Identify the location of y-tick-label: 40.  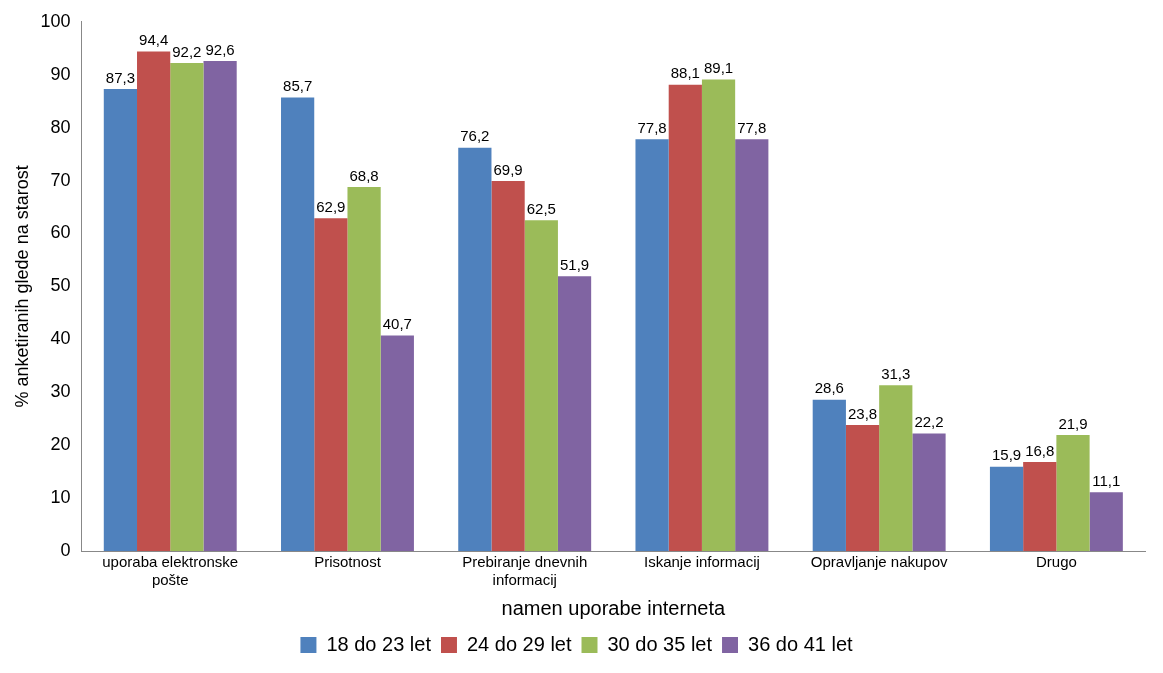
(60, 338).